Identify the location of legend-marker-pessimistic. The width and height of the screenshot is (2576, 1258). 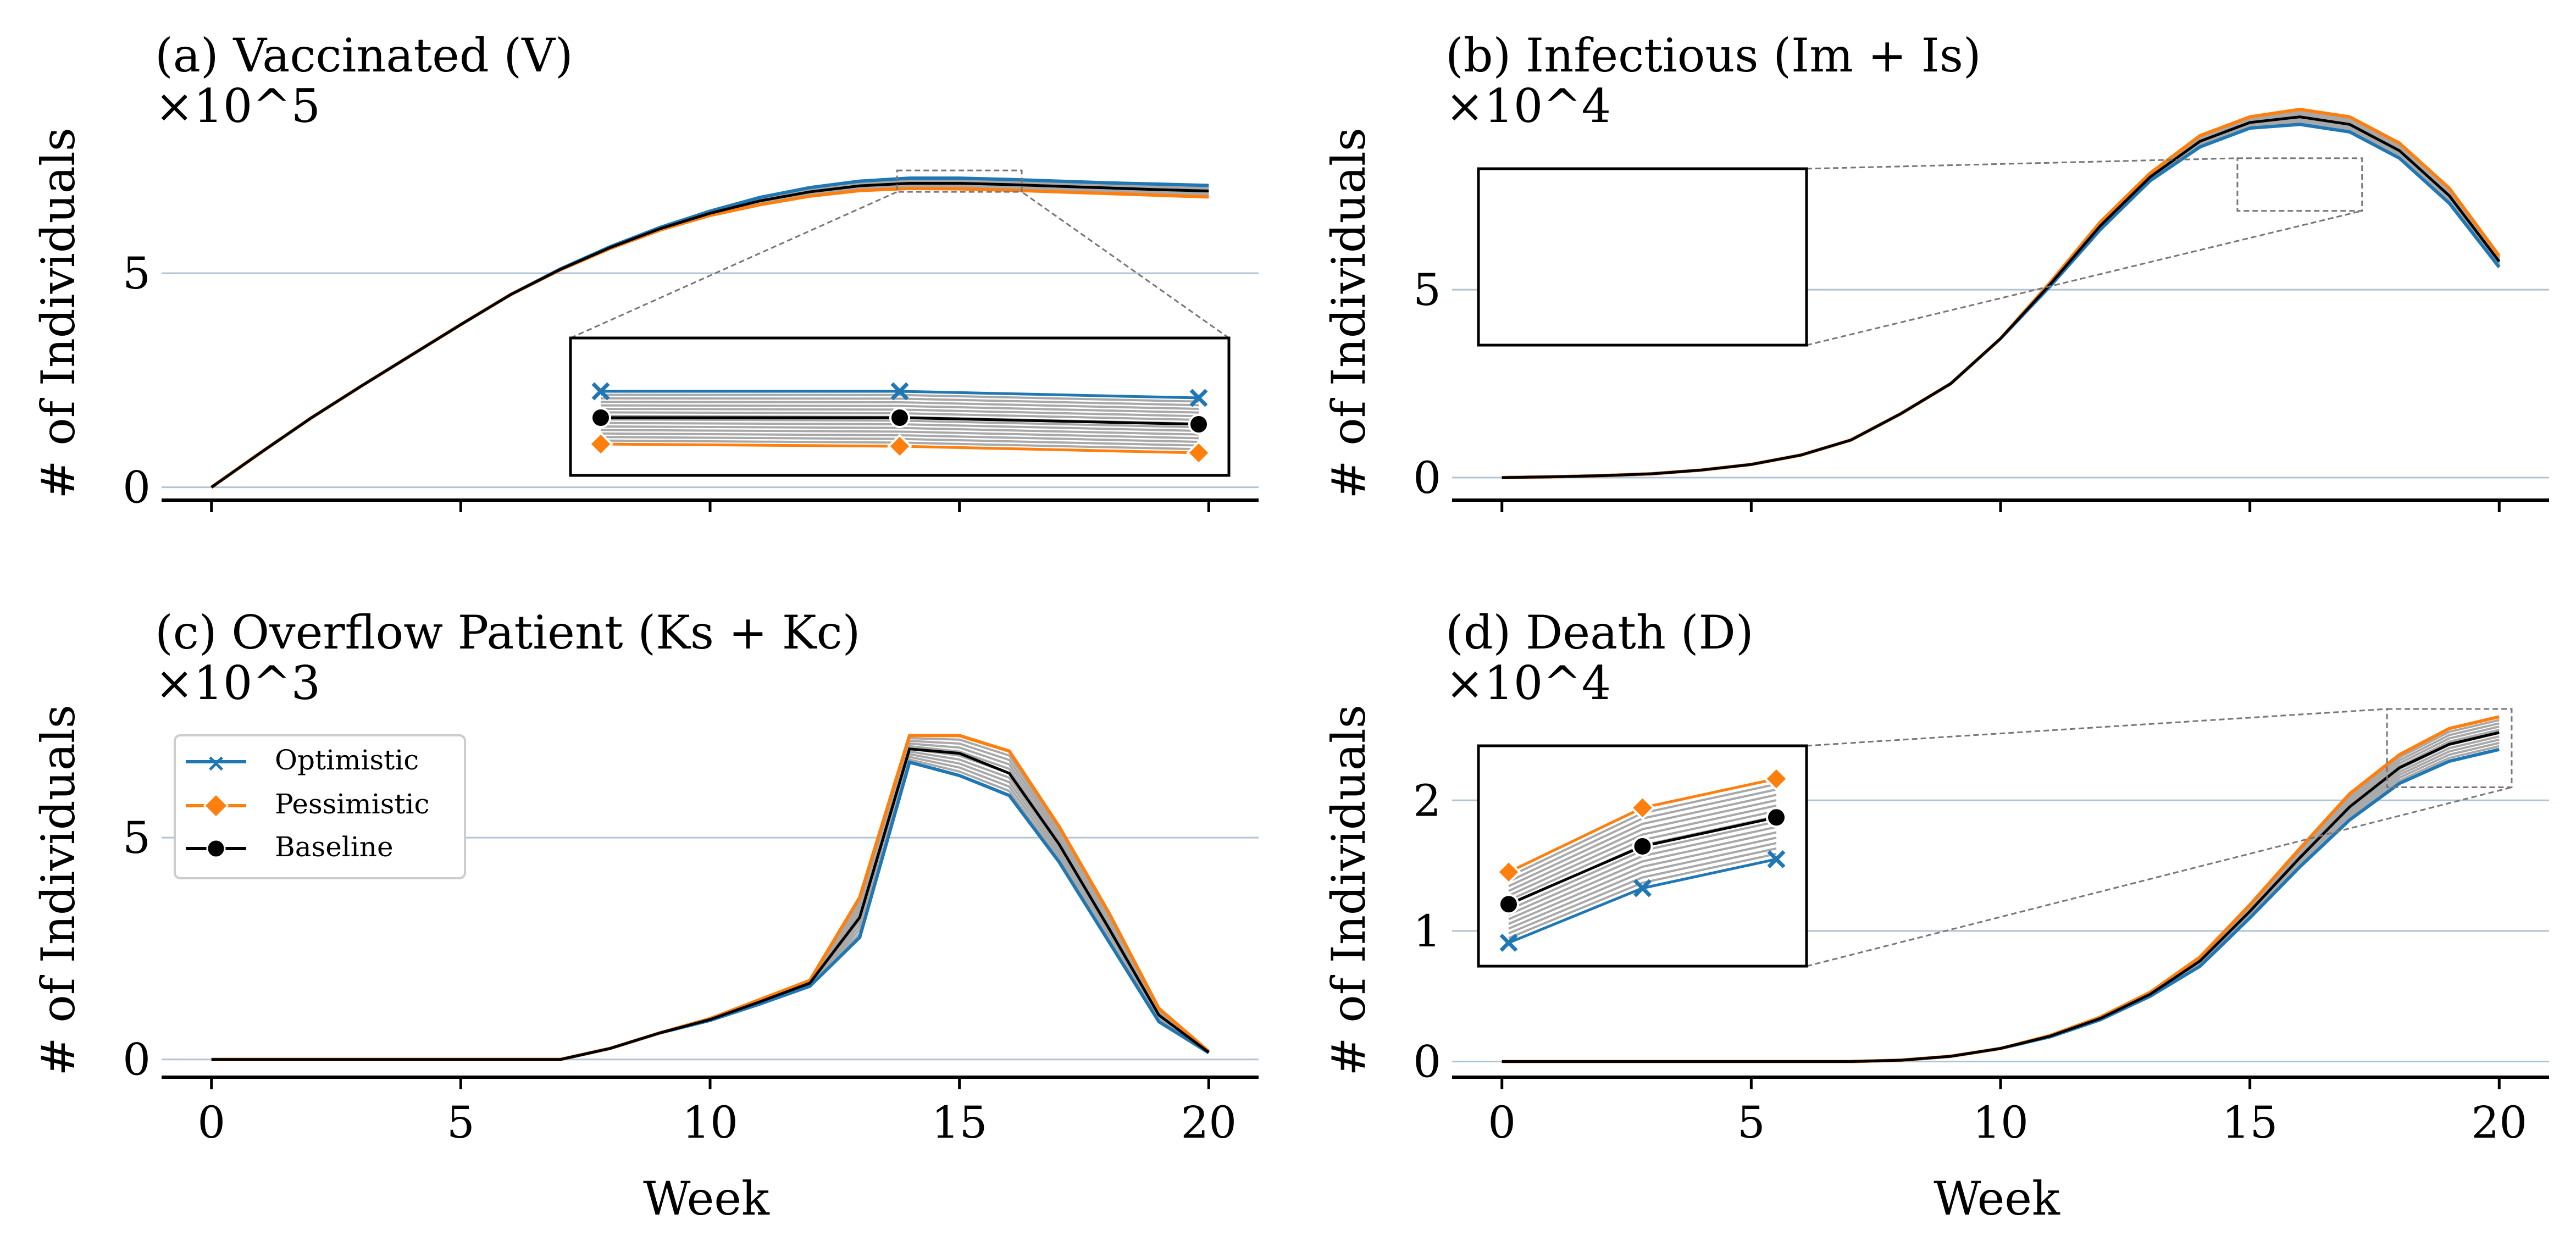
(216, 806).